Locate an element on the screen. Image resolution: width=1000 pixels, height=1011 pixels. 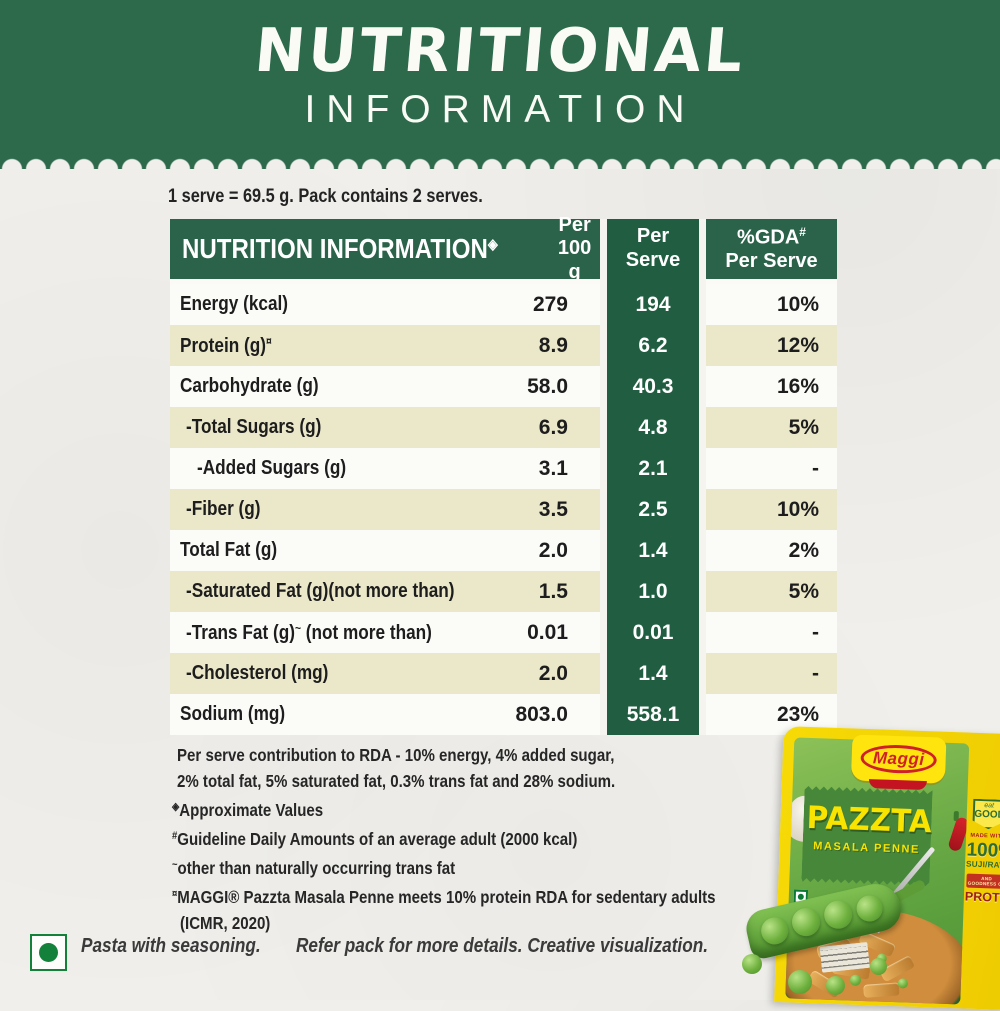
row-label: -Fiber (g) is located at coordinates (223, 509).